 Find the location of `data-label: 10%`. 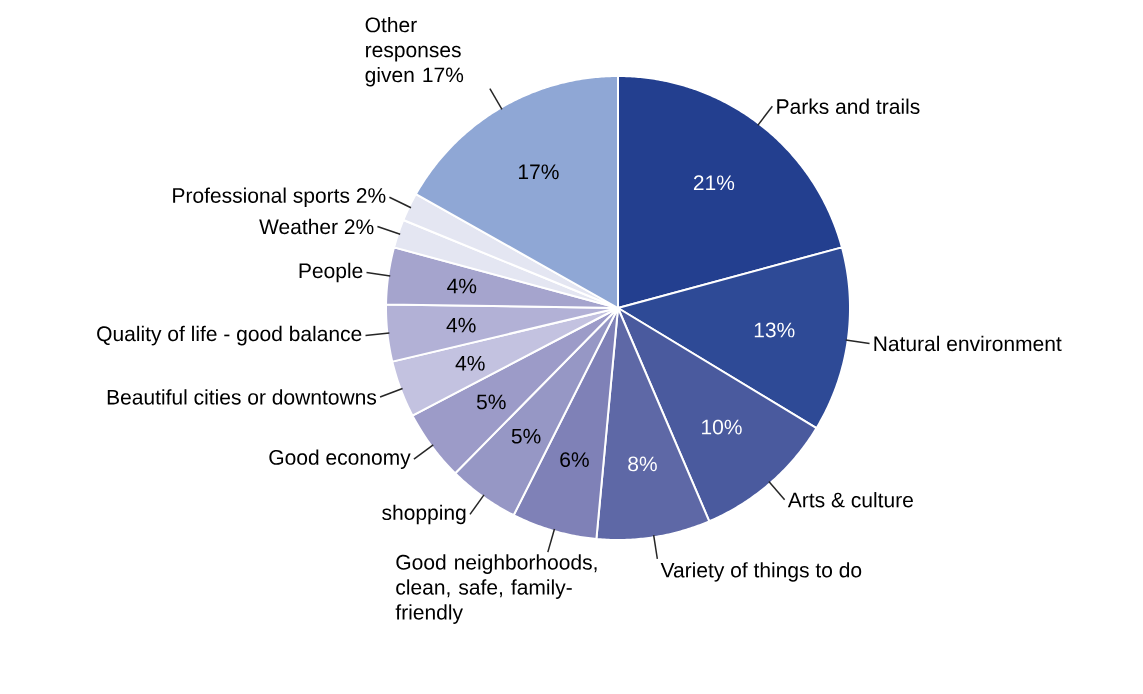

data-label: 10% is located at coordinates (722, 427).